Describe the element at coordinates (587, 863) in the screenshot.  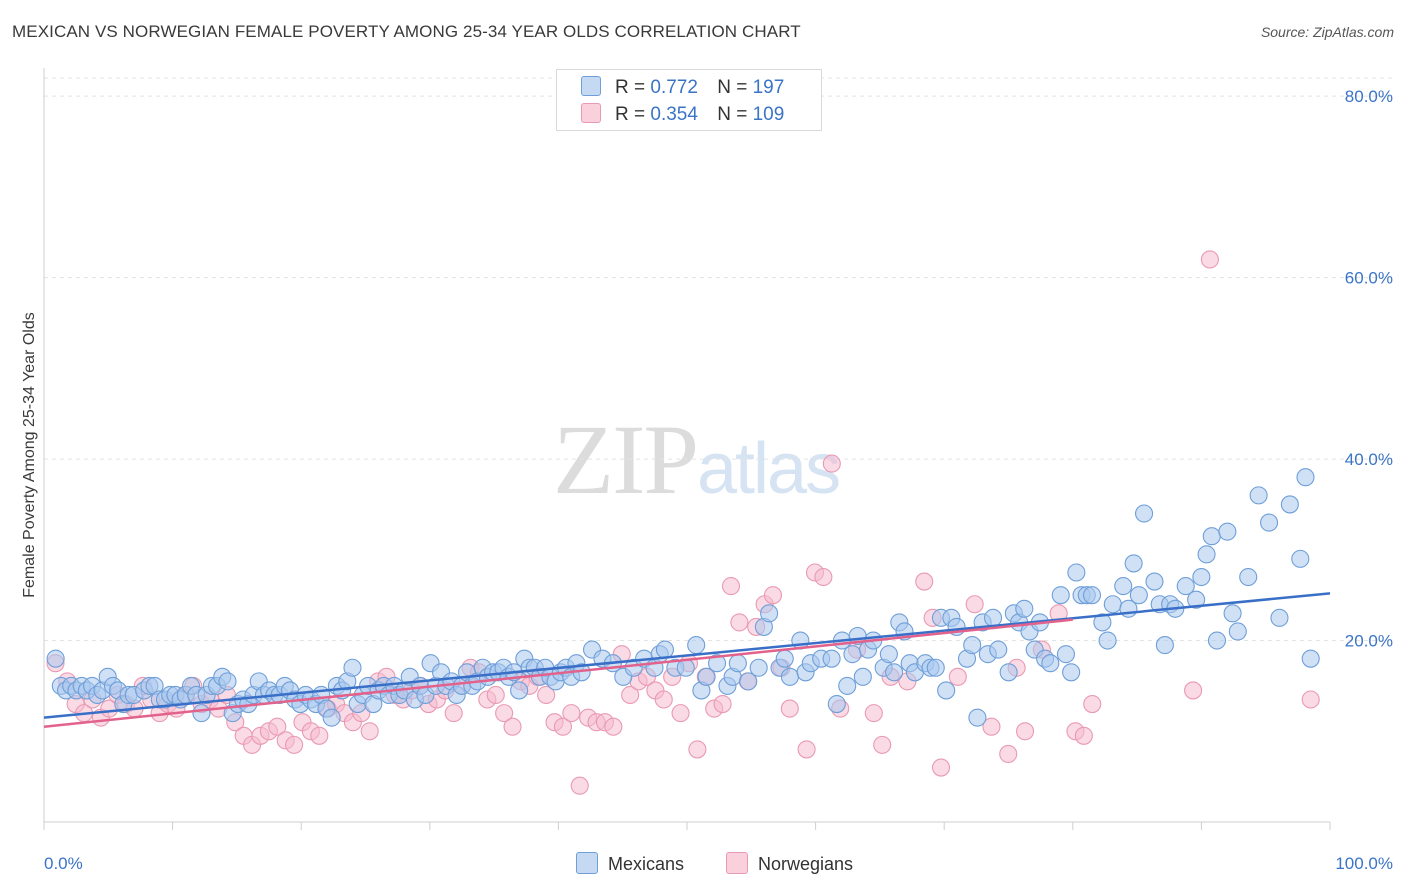
I see `bottom-swatch-blue` at that location.